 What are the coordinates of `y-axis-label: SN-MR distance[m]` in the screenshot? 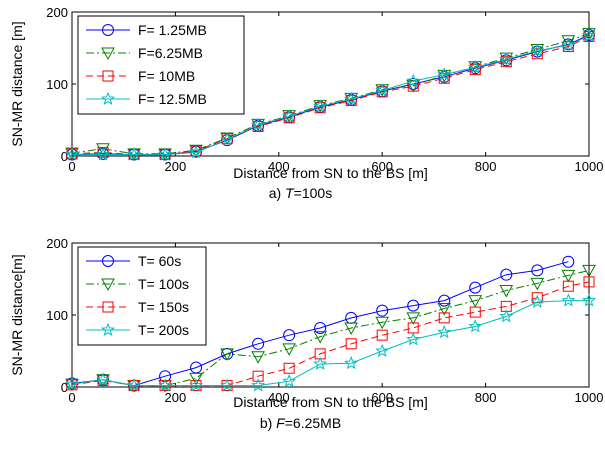 It's located at (17, 314).